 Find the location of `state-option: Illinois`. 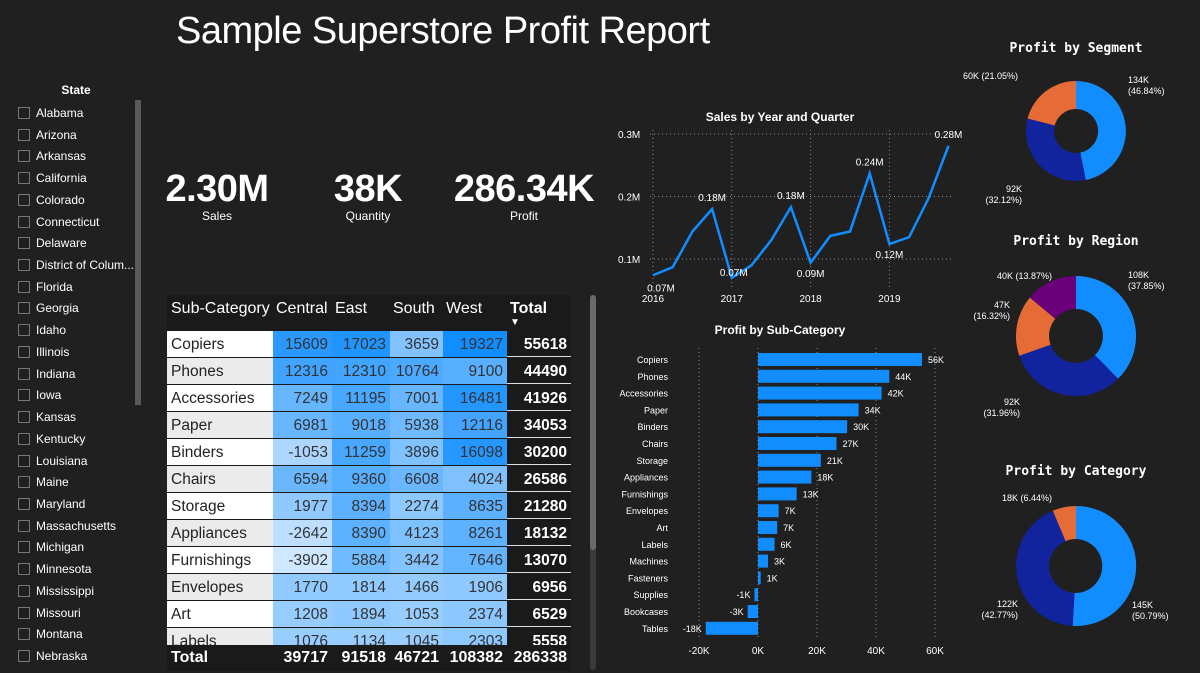

state-option: Illinois is located at coordinates (43, 352).